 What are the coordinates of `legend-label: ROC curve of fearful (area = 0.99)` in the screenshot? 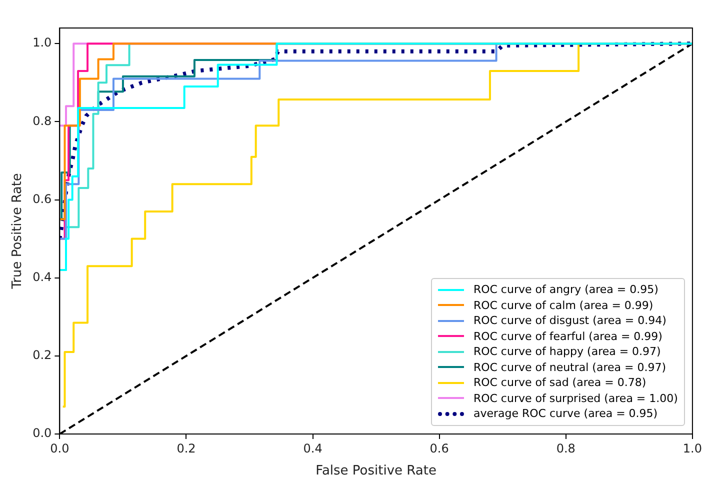 It's located at (567, 336).